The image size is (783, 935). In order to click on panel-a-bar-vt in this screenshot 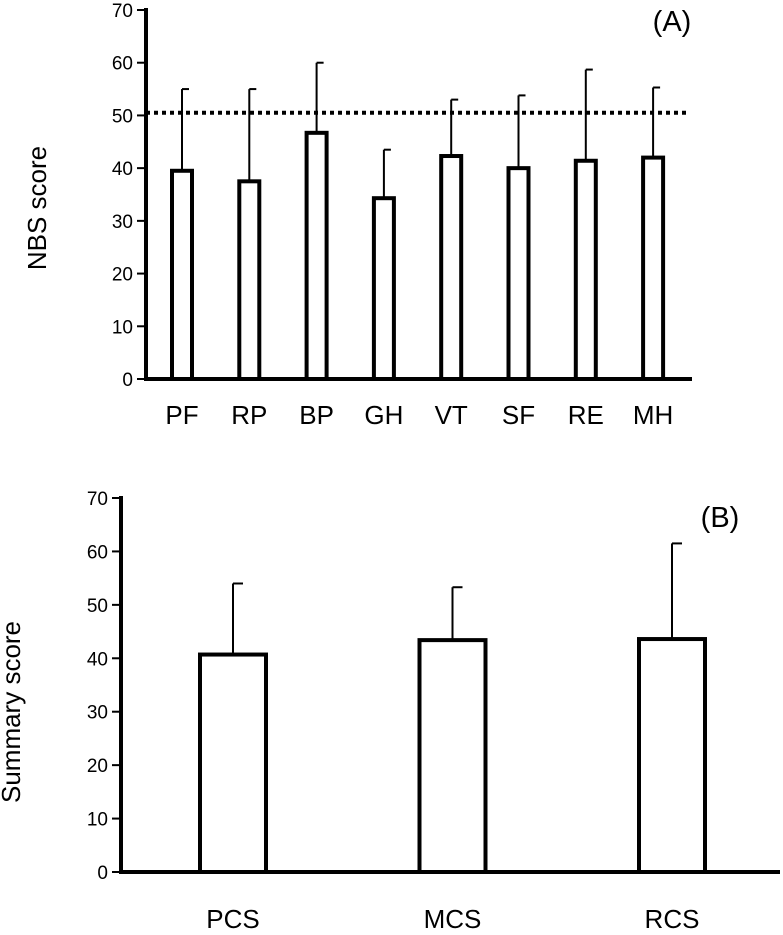, I will do `click(451, 267)`.